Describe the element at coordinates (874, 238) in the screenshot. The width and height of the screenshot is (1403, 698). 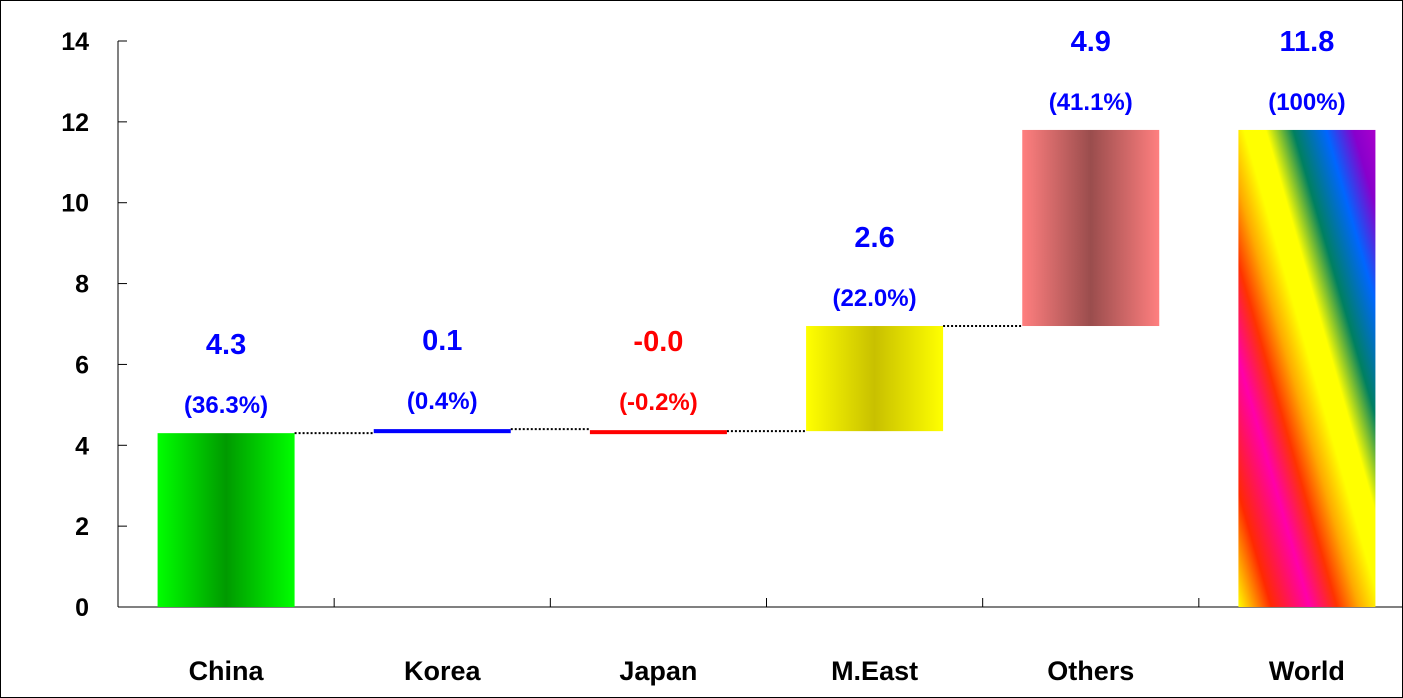
I see `value-label: 2.6` at that location.